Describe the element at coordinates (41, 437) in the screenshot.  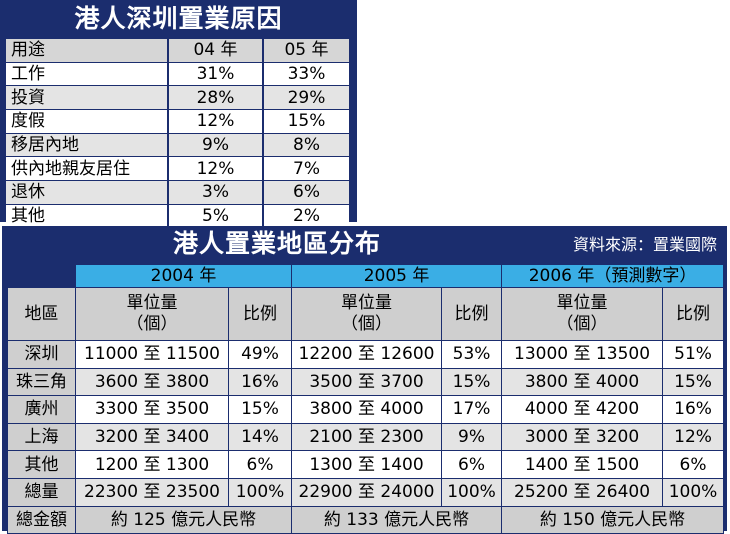
I see `region-cell: 上海` at that location.